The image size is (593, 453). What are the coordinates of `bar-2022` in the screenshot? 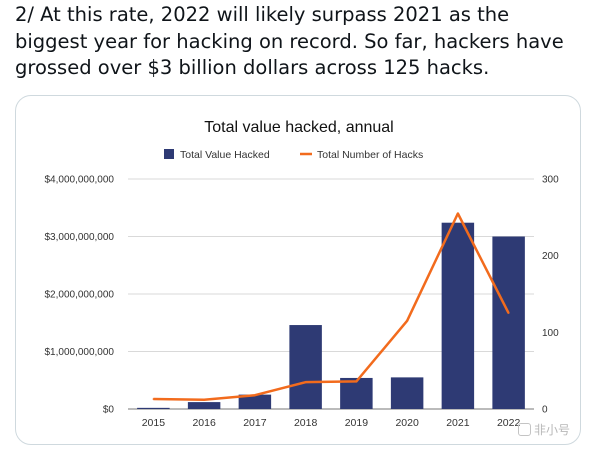 It's located at (508, 322).